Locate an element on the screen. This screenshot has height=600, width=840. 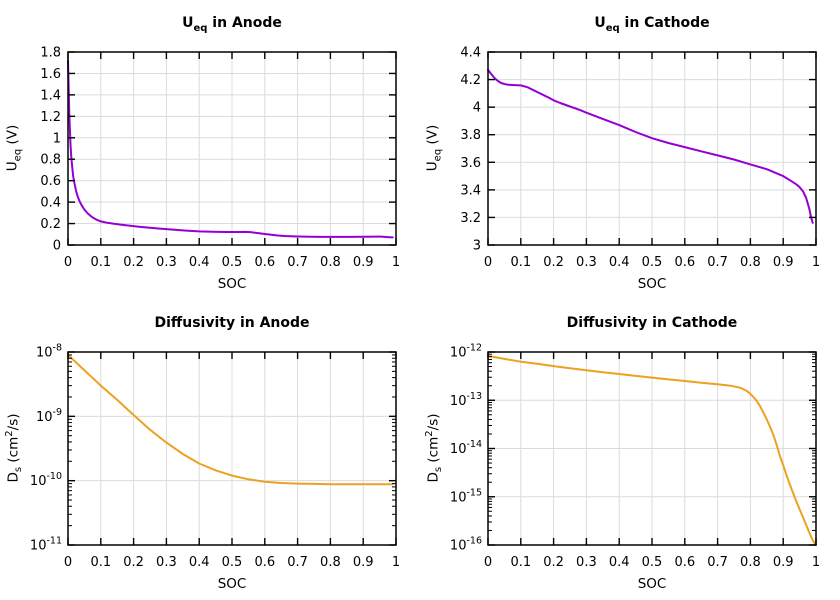
y-tick-label: 10⁻⁸ is located at coordinates (49, 352).